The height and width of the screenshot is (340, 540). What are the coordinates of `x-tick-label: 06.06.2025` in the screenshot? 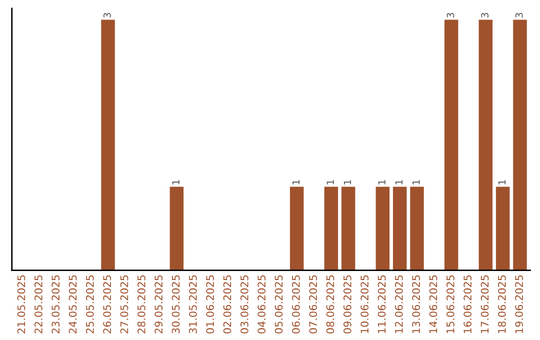 It's located at (296, 304).